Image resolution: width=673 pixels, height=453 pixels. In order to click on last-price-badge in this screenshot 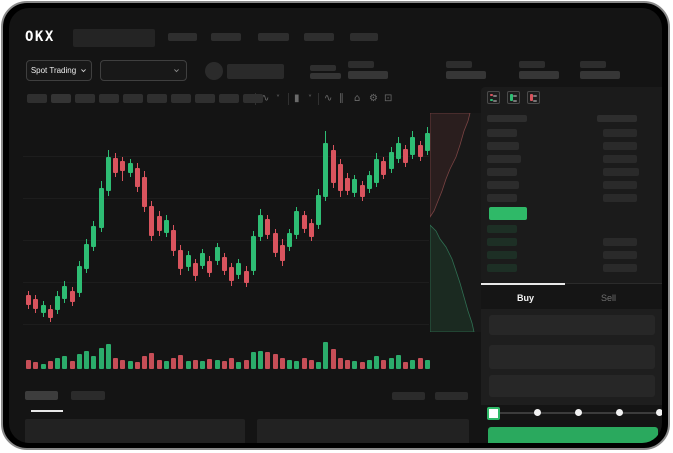, I will do `click(508, 213)`.